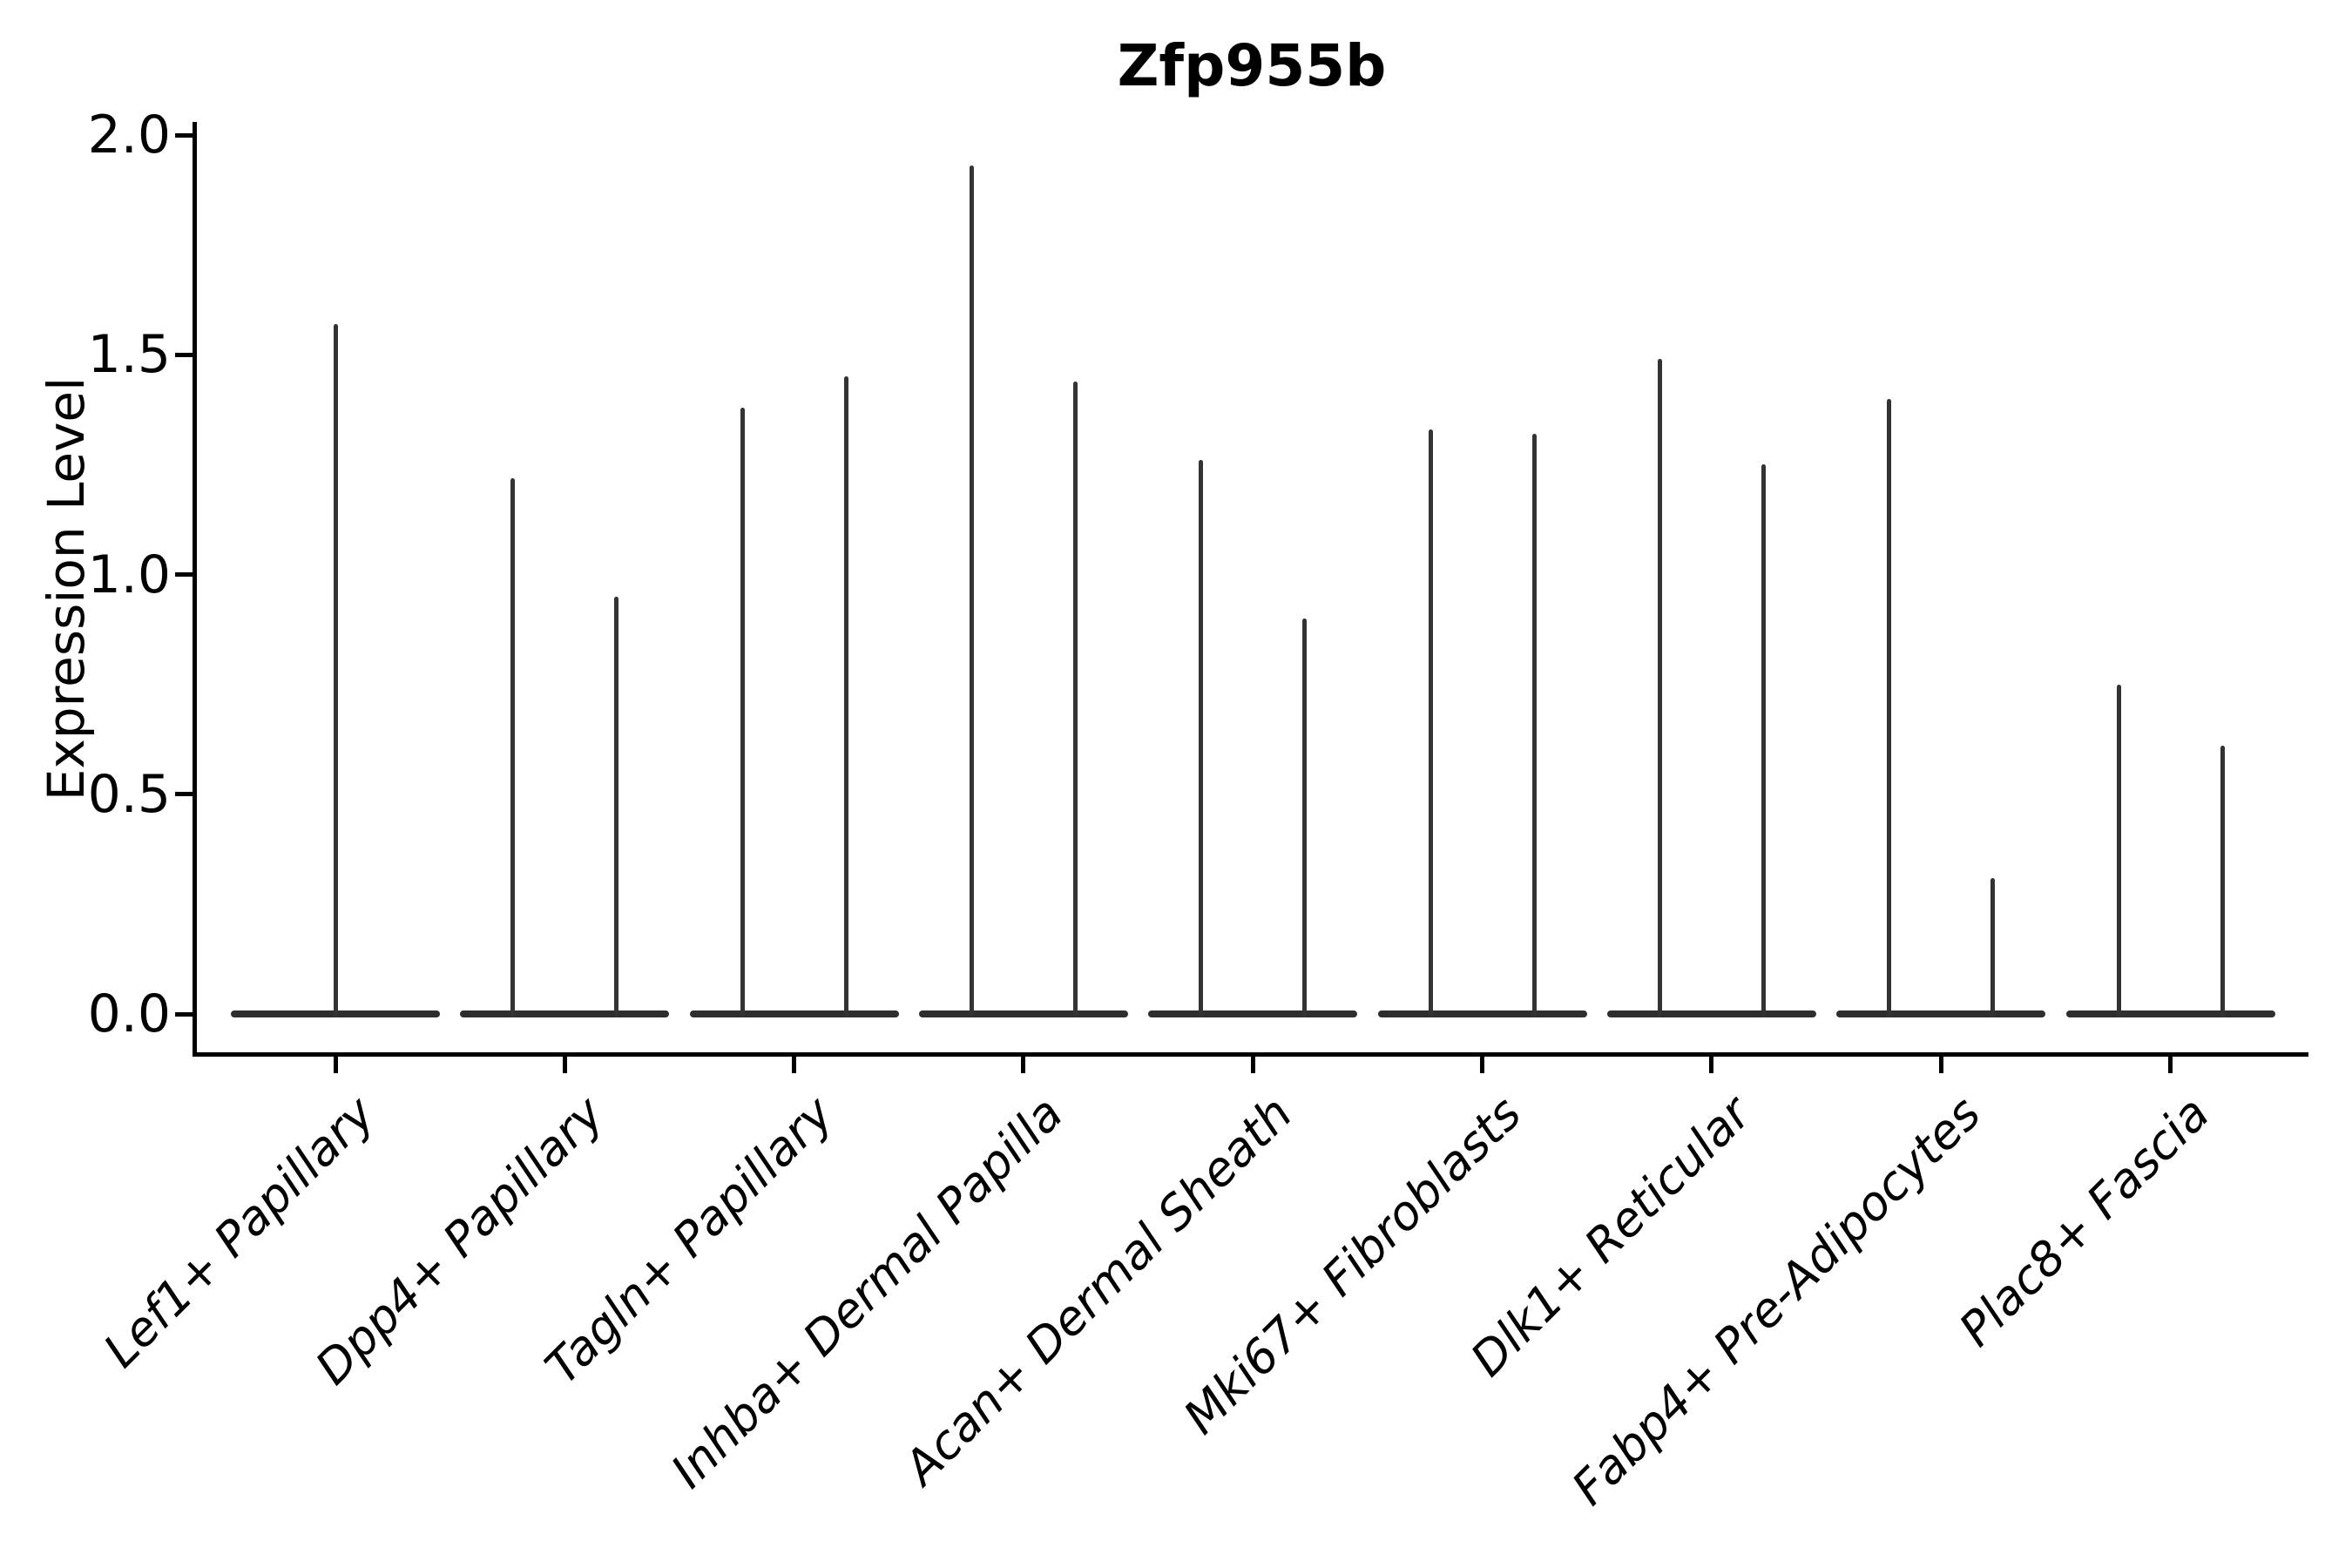 The height and width of the screenshot is (1568, 2352). Describe the element at coordinates (1252, 66) in the screenshot. I see `plot-title: Zfp955b` at that location.